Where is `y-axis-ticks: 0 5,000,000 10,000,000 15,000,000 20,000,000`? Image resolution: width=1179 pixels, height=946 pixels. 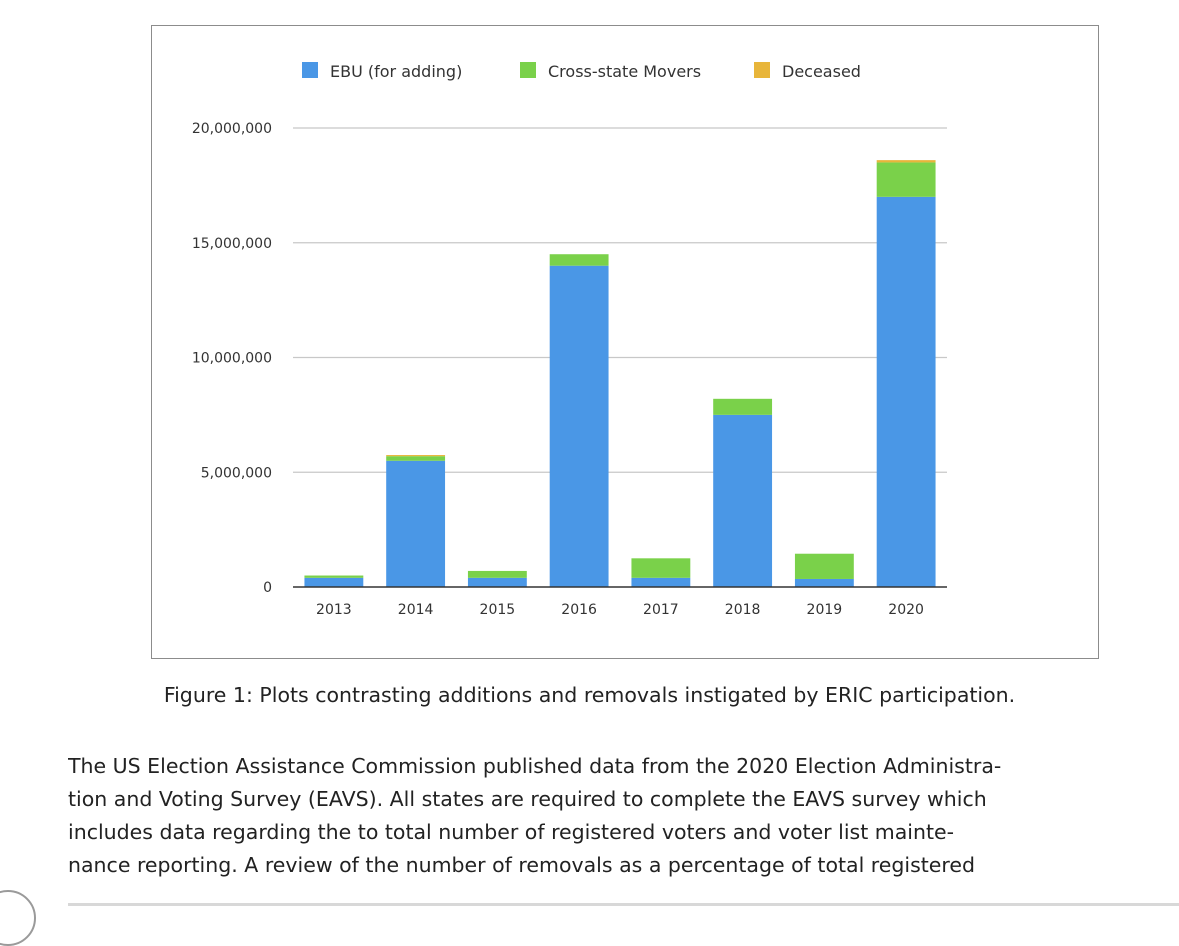 y-axis-ticks: 0 5,000,000 10,000,000 15,000,000 20,000,000 is located at coordinates (232, 358).